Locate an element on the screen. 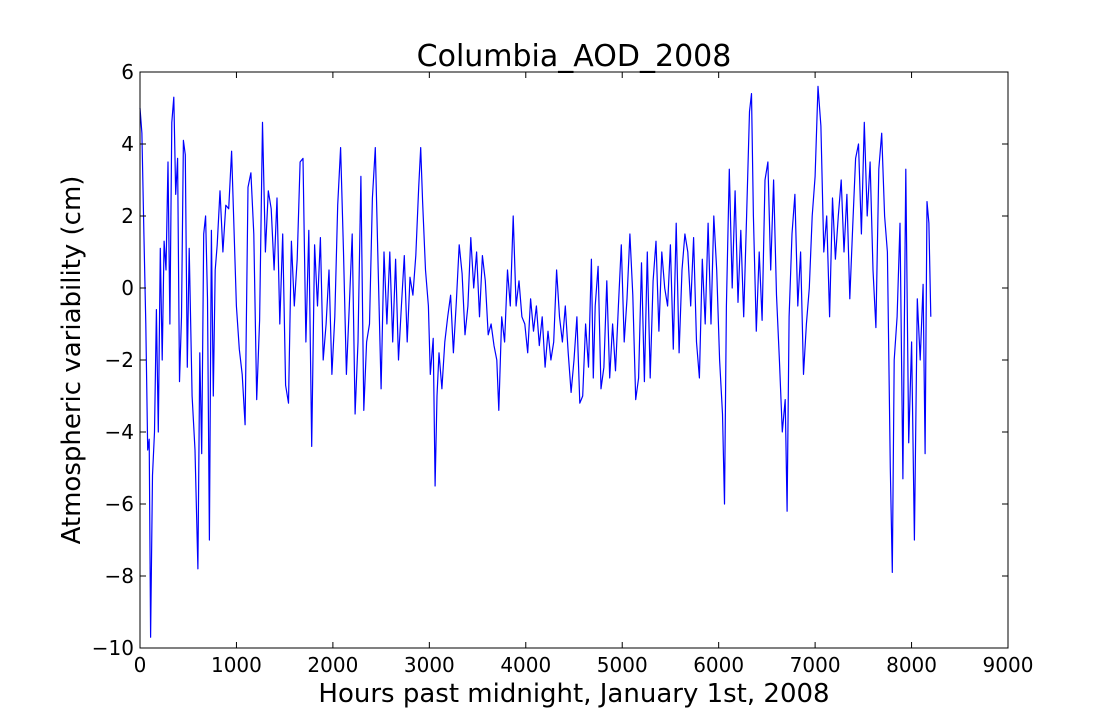  x-tick-label: 2000 is located at coordinates (332, 665).